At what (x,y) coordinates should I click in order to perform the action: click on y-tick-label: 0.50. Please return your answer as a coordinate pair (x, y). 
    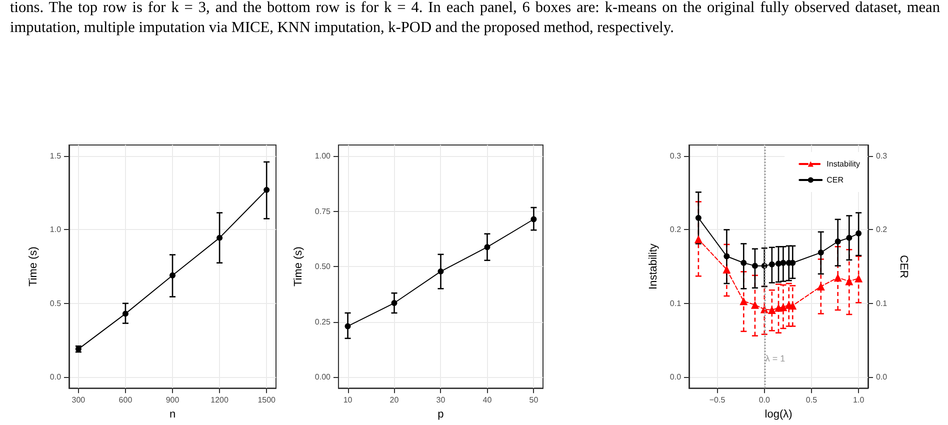
    Looking at the image, I should click on (323, 267).